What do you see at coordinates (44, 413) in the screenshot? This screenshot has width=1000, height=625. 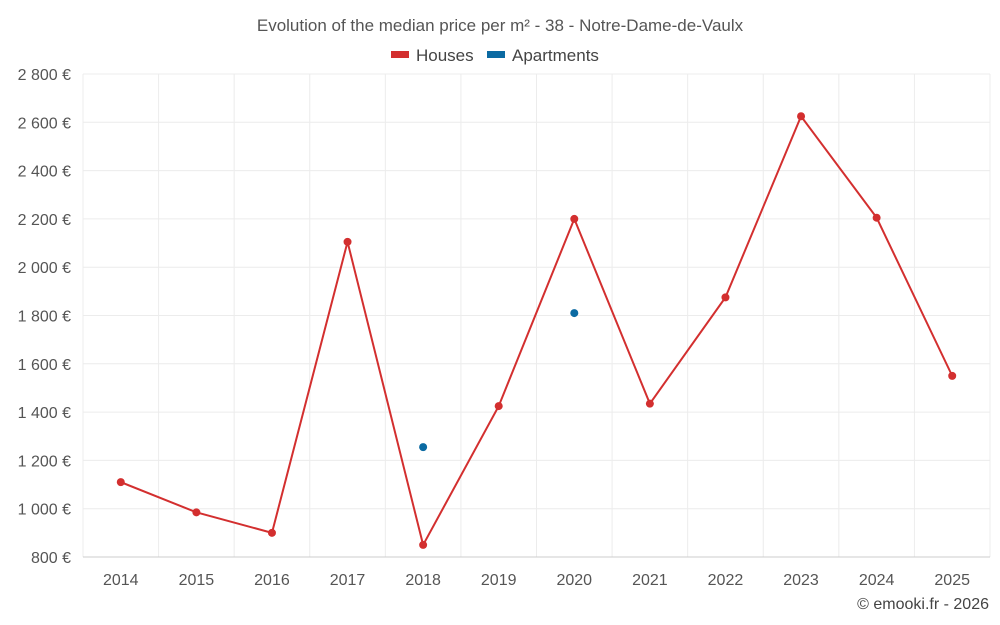 I see `y-tick-label: 1 400 €` at bounding box center [44, 413].